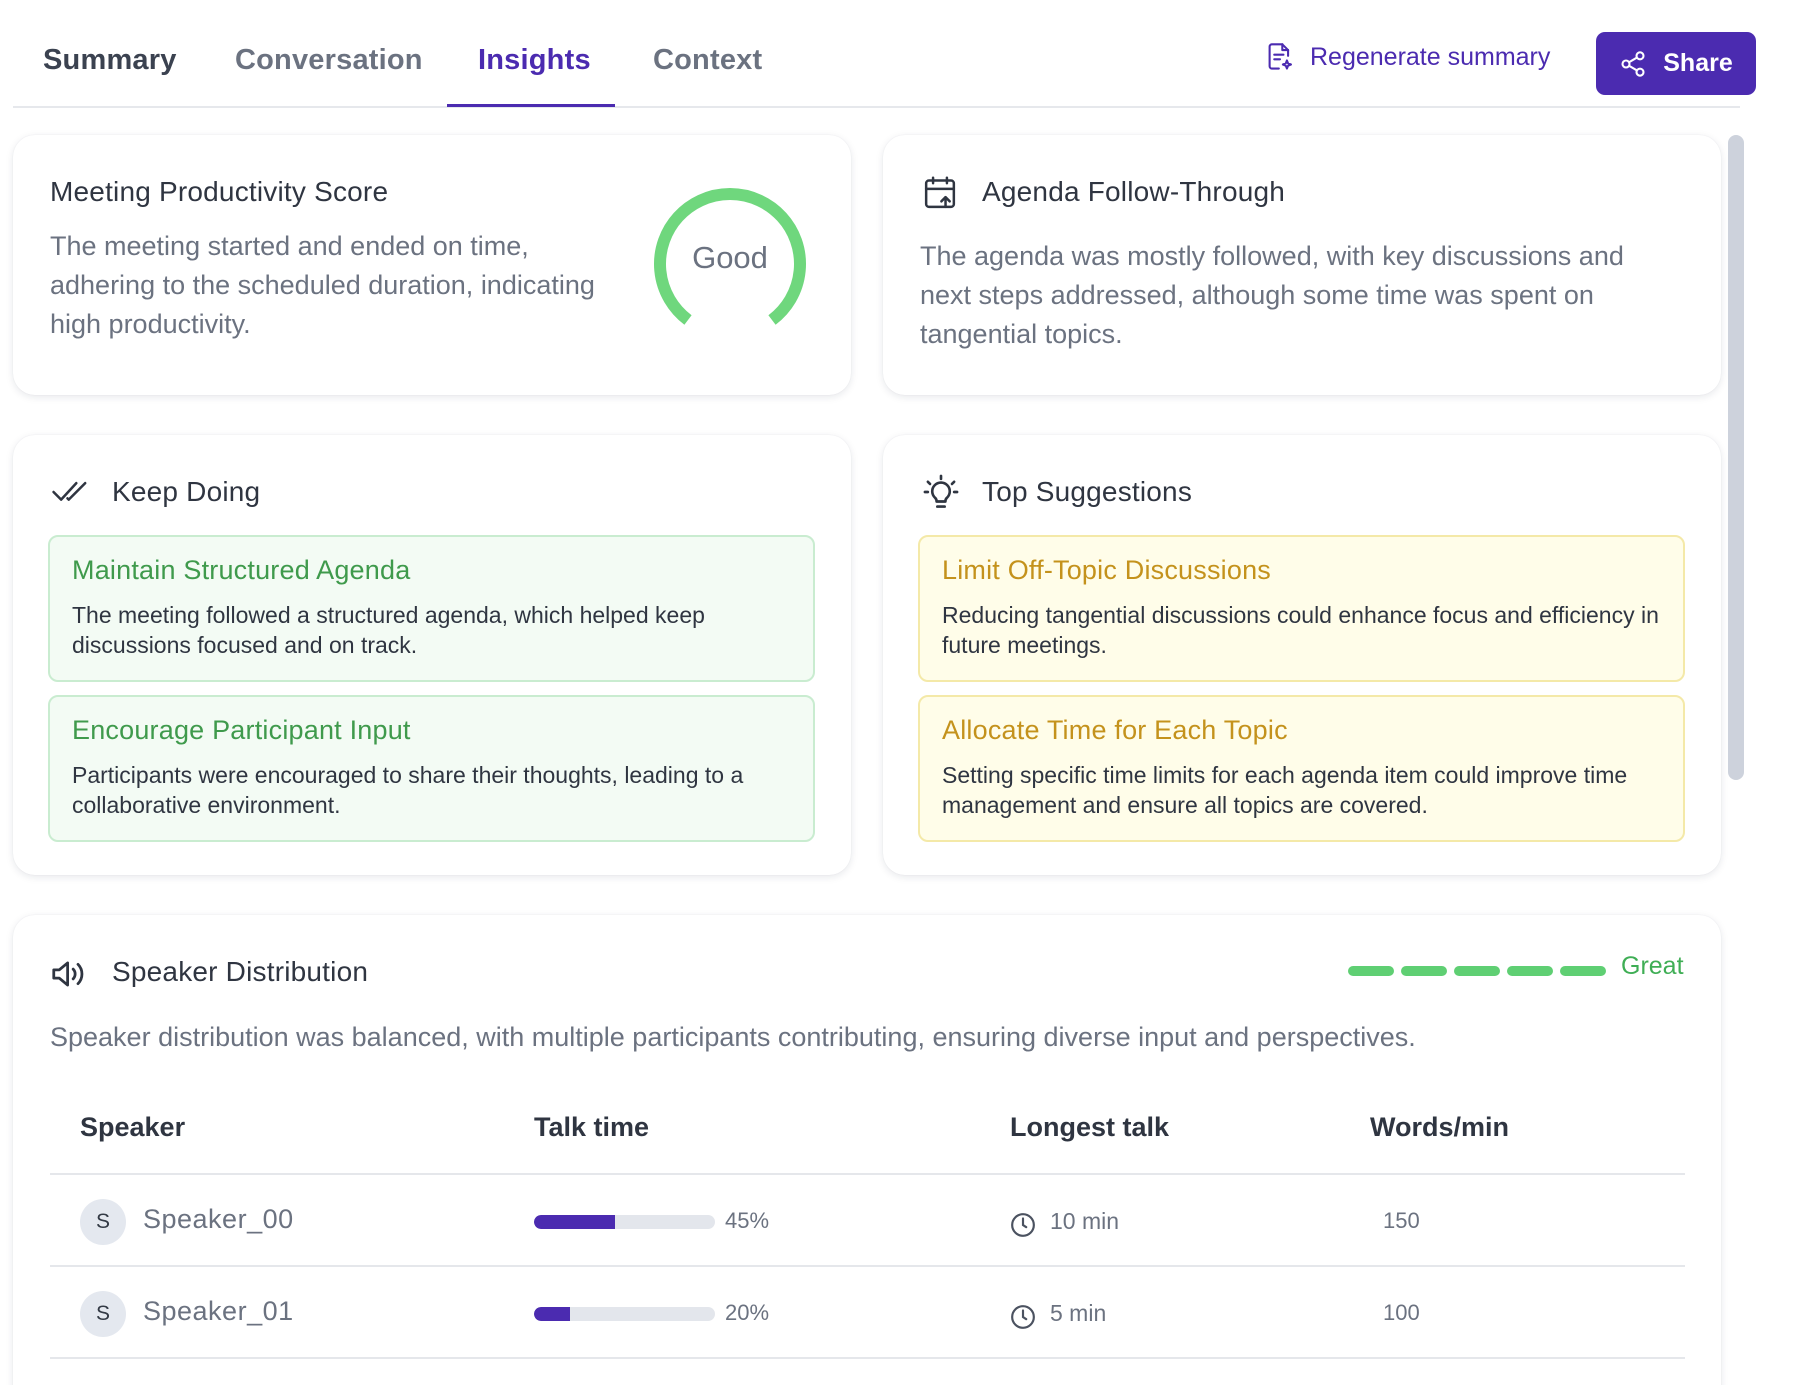 The width and height of the screenshot is (1800, 1385). I want to click on share-button: Share, so click(1676, 63).